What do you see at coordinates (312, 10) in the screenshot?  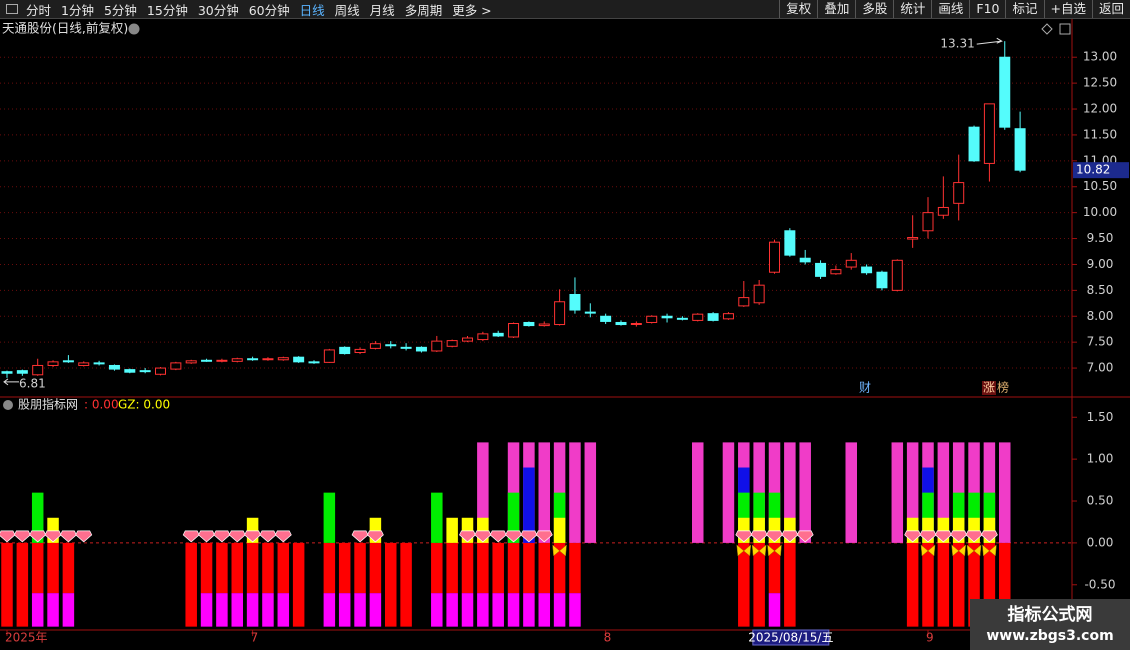 I see `period-button: 日线` at bounding box center [312, 10].